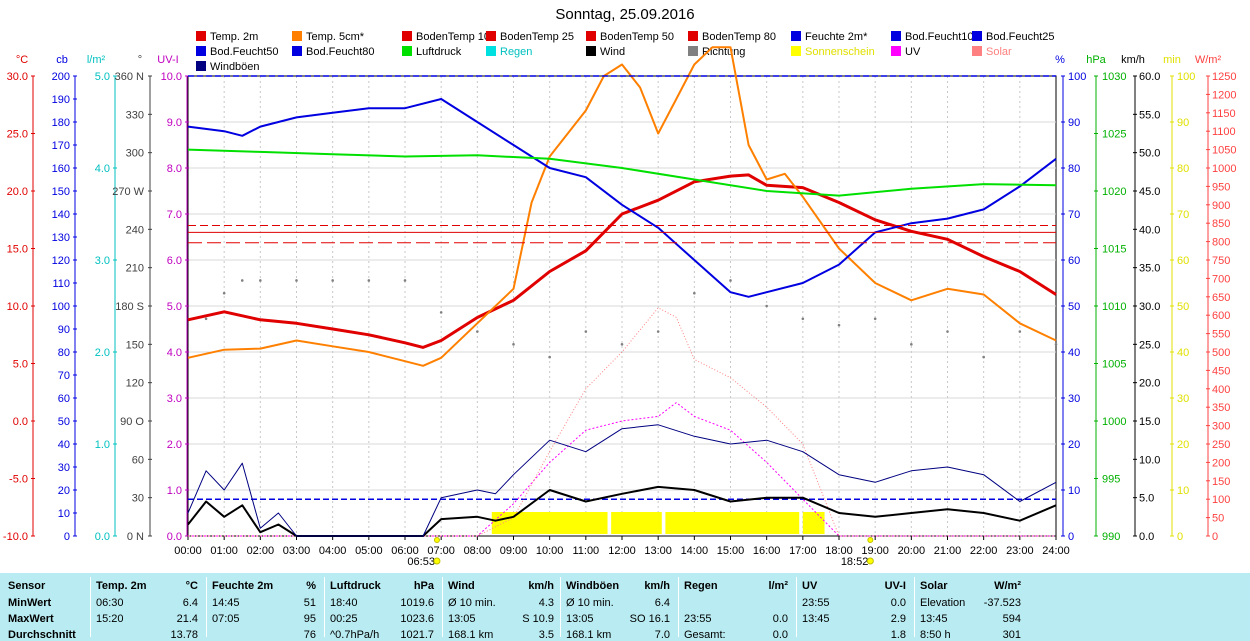 The width and height of the screenshot is (1250, 641). I want to click on hum-tick-label: 90, so click(1074, 123).